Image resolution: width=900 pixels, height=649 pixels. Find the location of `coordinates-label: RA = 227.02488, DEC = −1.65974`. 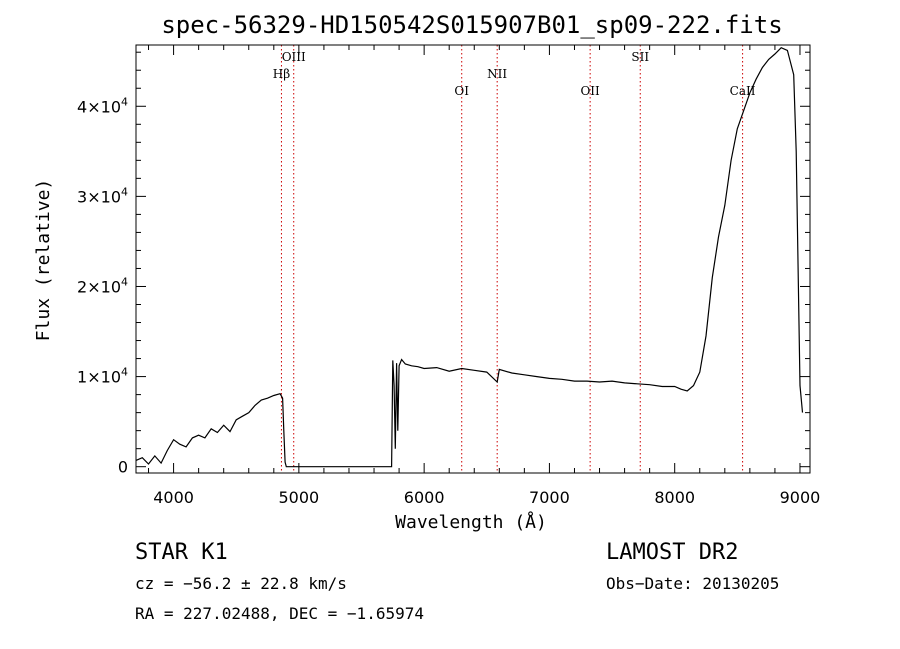

coordinates-label: RA = 227.02488, DEC = −1.65974 is located at coordinates (279, 613).